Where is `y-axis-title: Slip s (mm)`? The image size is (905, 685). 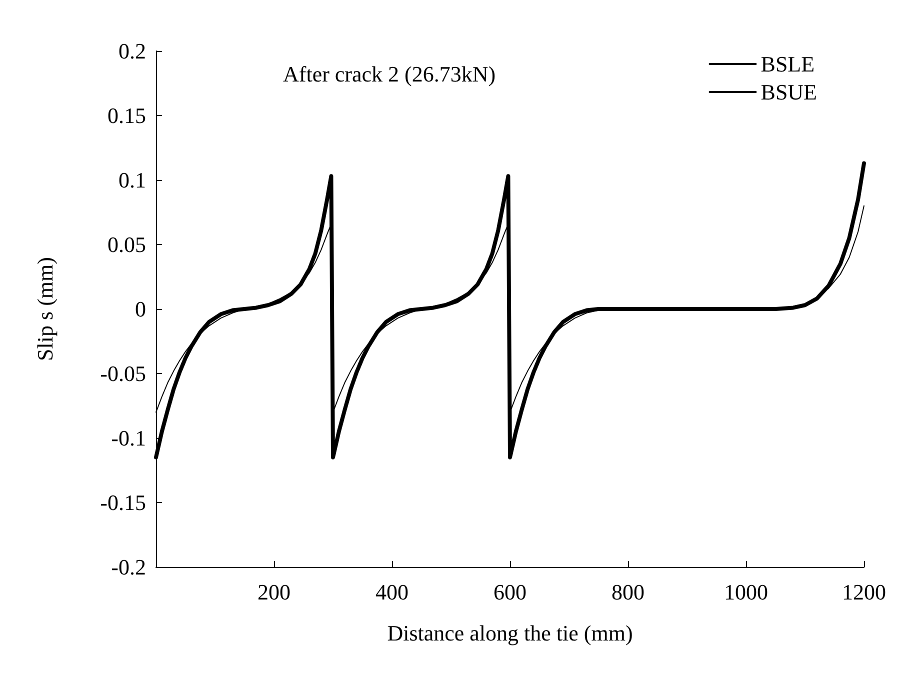 y-axis-title: Slip s (mm) is located at coordinates (45, 309).